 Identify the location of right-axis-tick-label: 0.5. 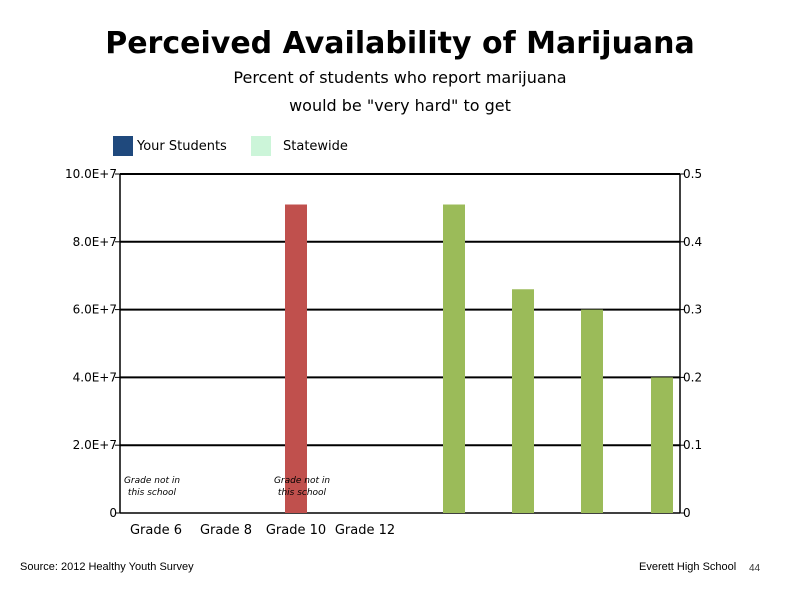
(692, 174).